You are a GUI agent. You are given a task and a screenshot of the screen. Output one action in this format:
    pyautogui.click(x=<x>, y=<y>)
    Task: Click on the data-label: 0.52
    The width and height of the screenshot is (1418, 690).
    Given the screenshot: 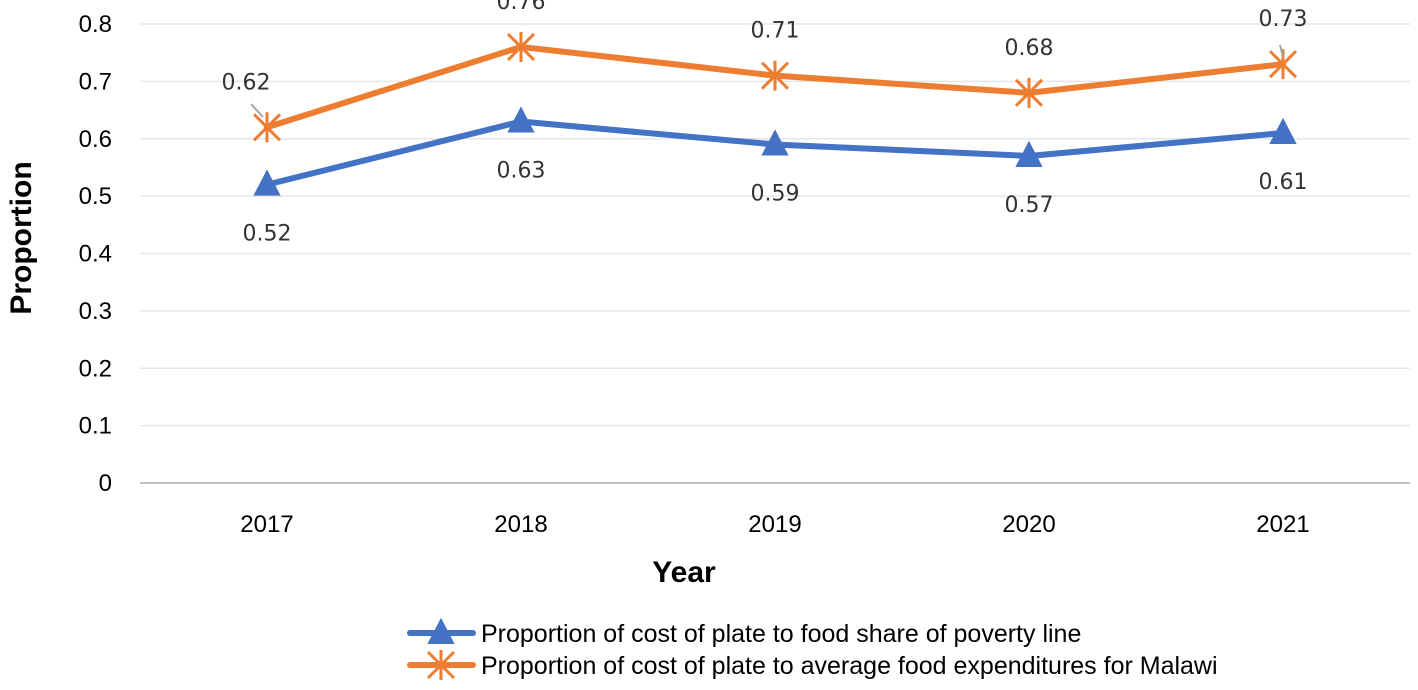 What is the action you would take?
    pyautogui.click(x=267, y=234)
    